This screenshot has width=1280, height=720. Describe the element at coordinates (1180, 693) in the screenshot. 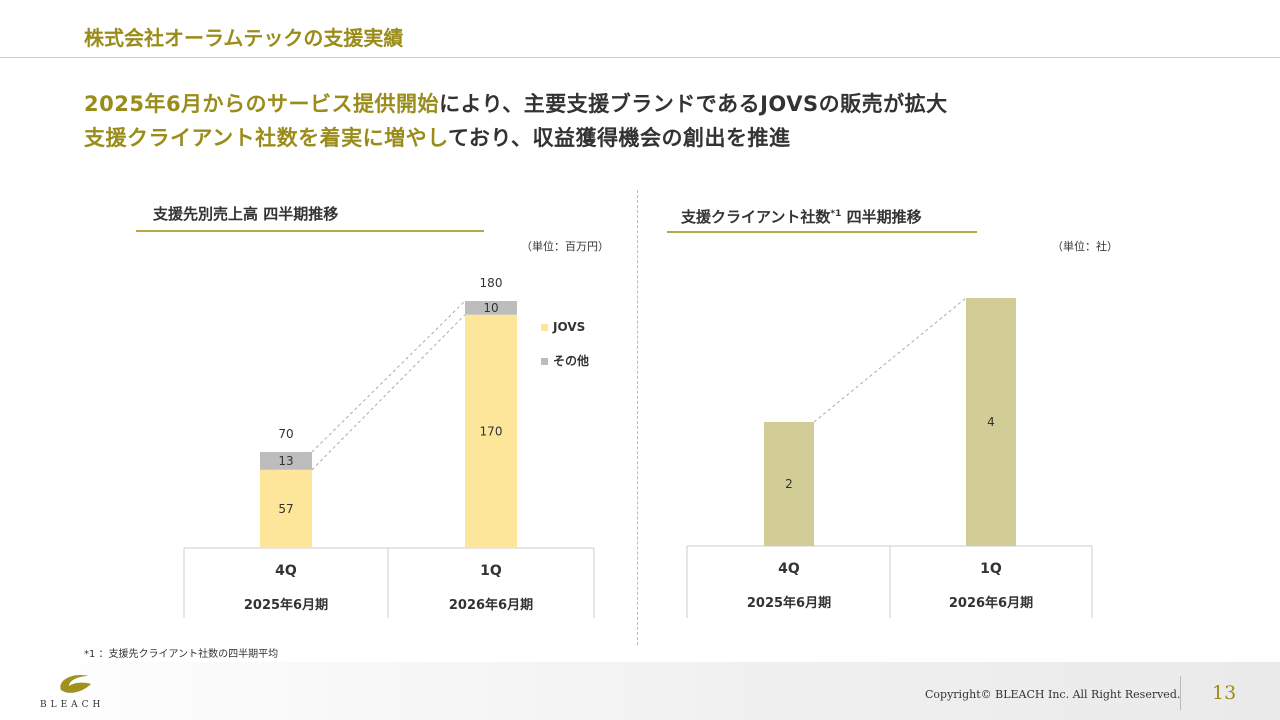

I see `footer-separator` at that location.